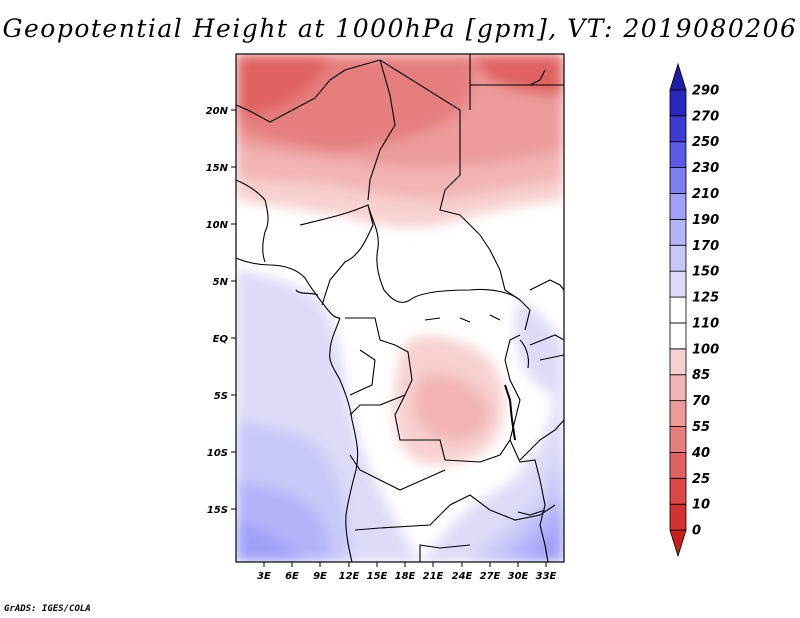 The image size is (800, 618). I want to click on lat-tick-label: 5N, so click(221, 282).